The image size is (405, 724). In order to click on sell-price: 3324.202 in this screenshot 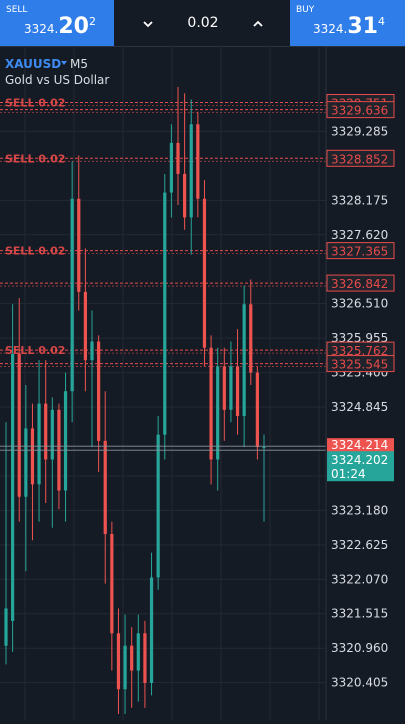, I will do `click(60, 26)`.